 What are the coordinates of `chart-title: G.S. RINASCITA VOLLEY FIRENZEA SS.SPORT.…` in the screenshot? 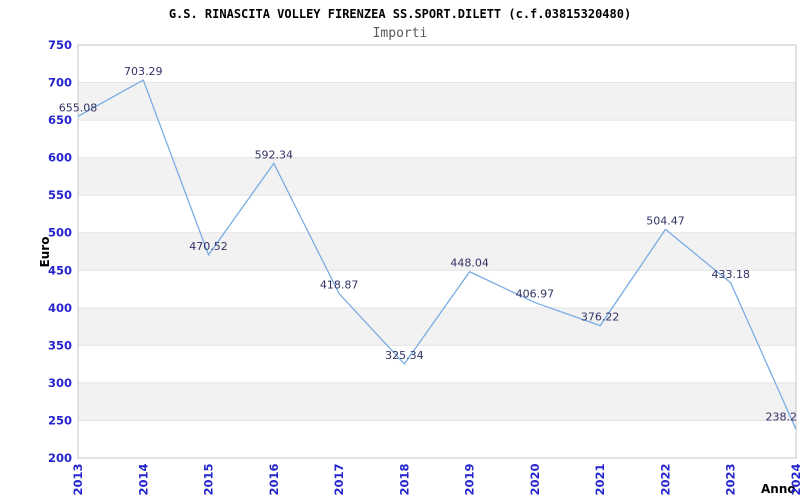 It's located at (400, 14).